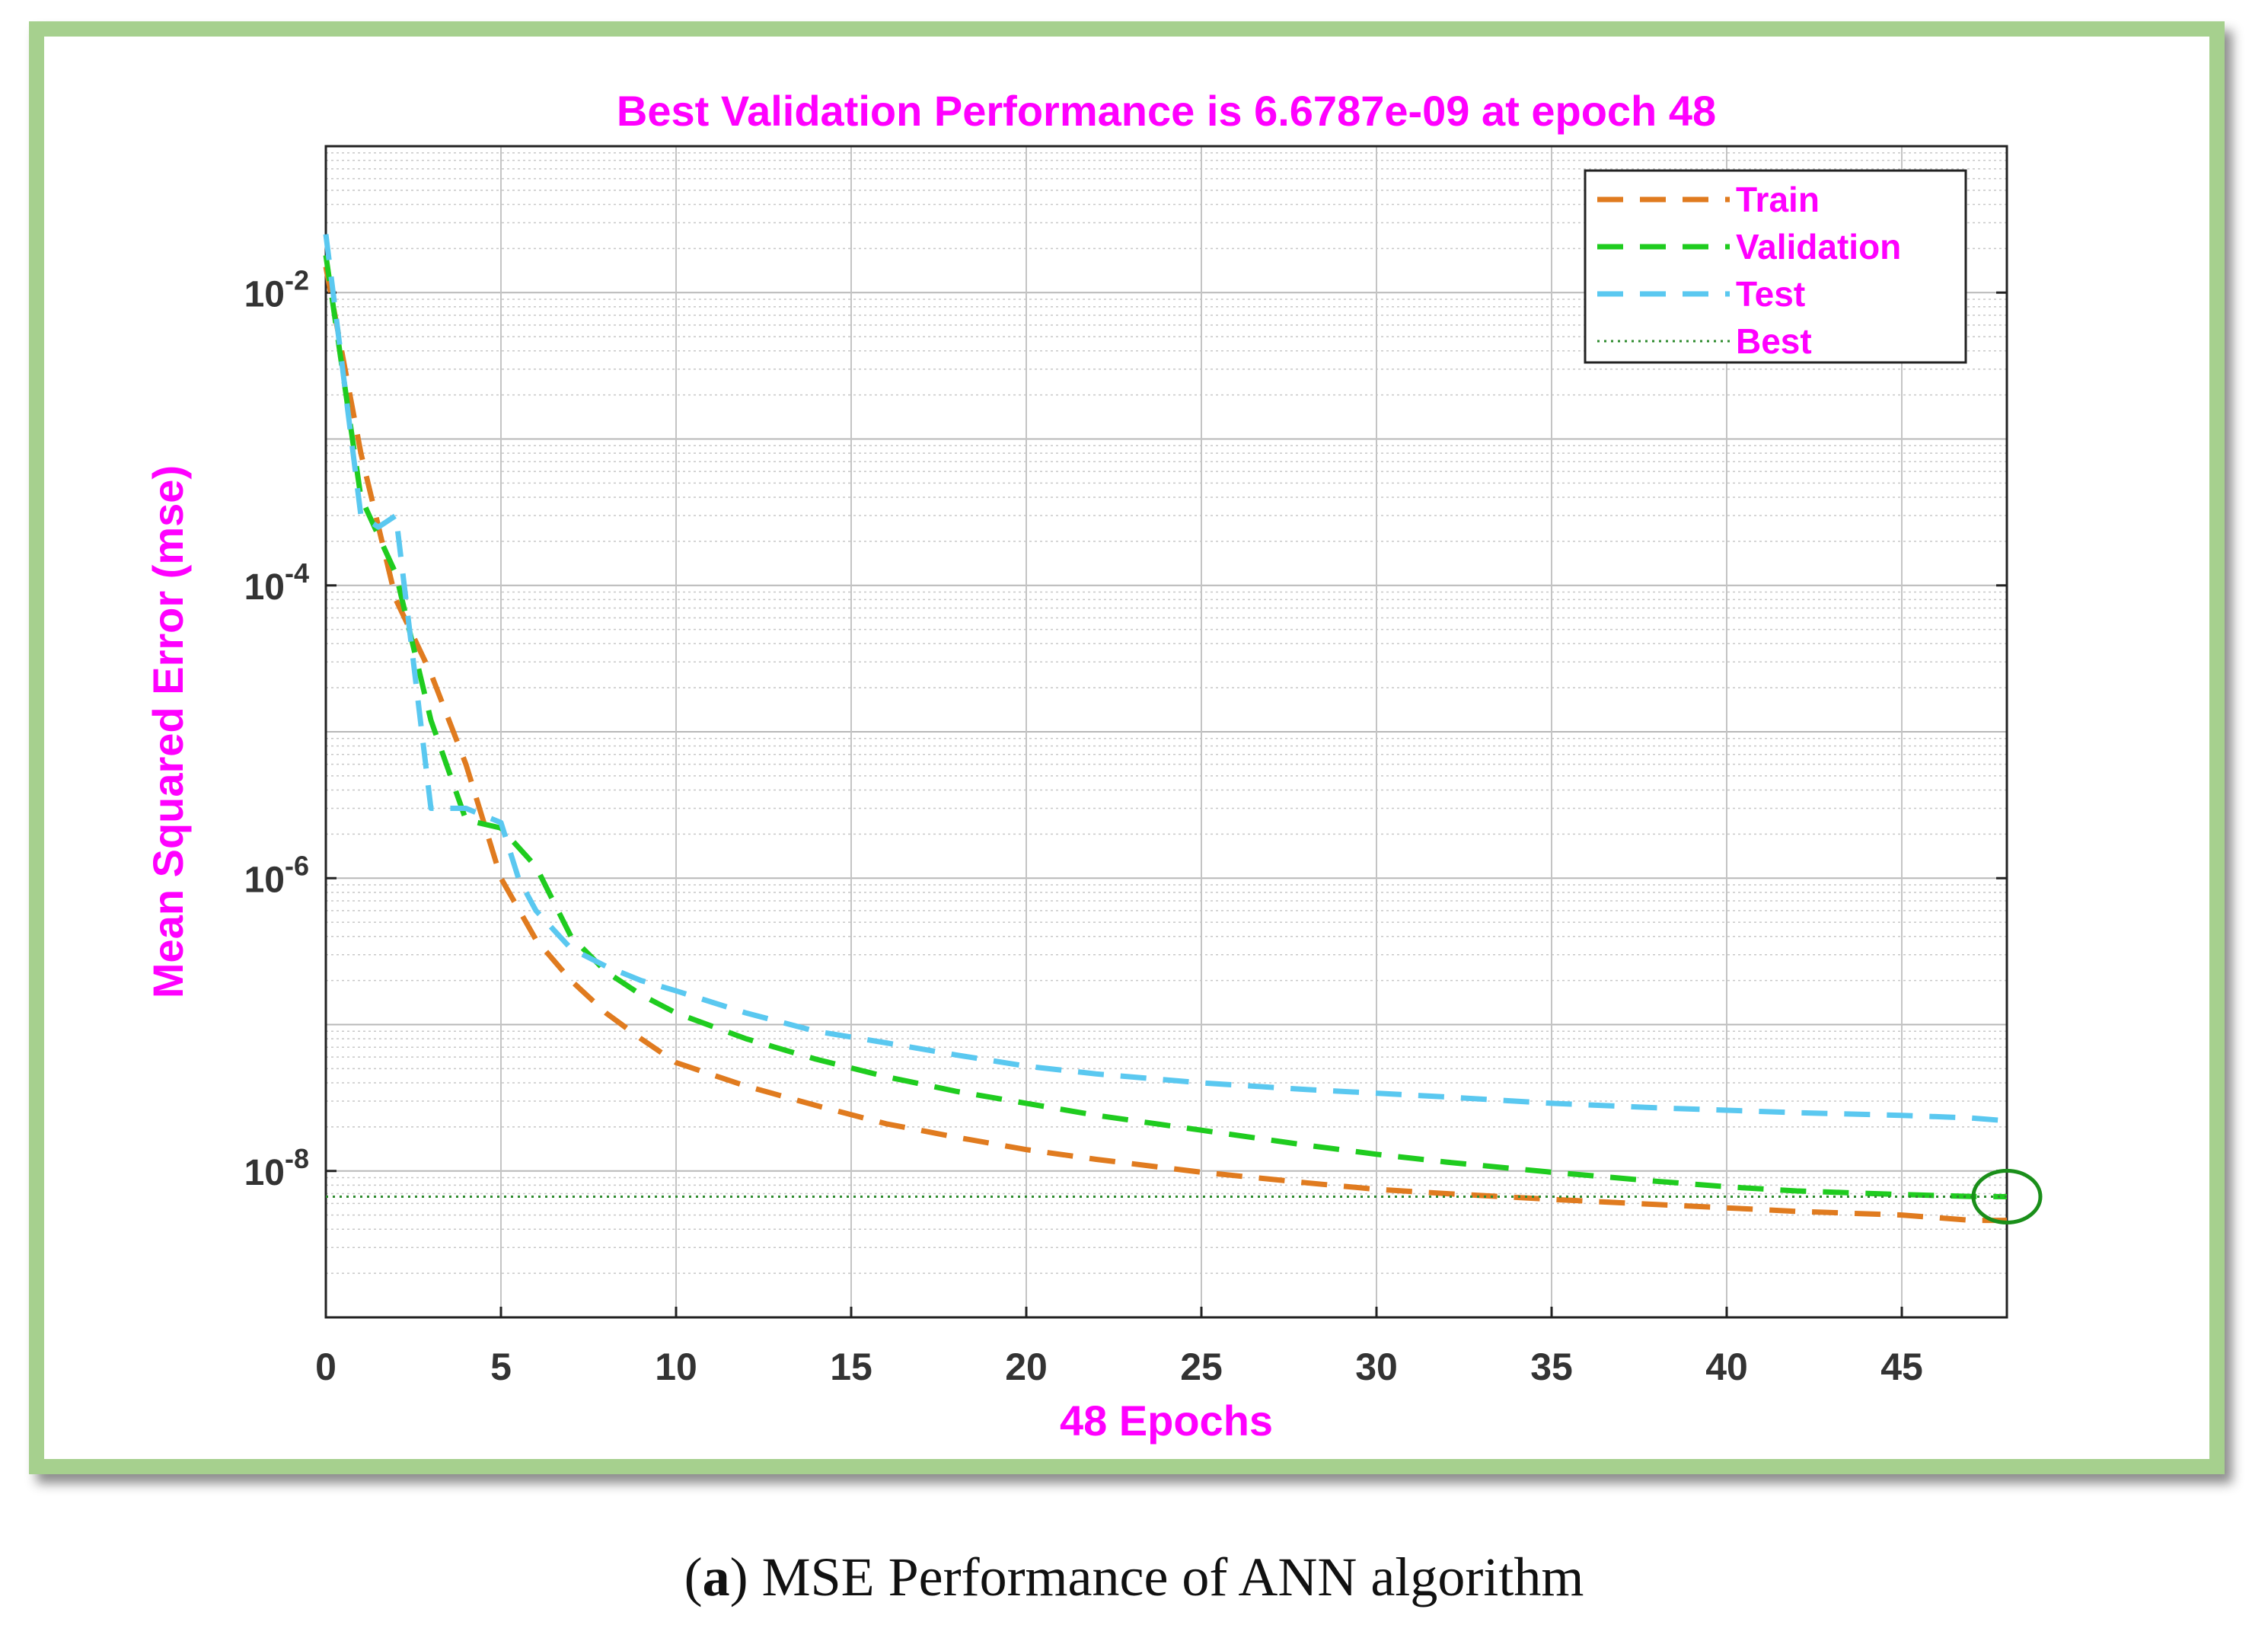 This screenshot has height=1641, width=2268. Describe the element at coordinates (716, 1577) in the screenshot. I see `caption-label: a` at that location.